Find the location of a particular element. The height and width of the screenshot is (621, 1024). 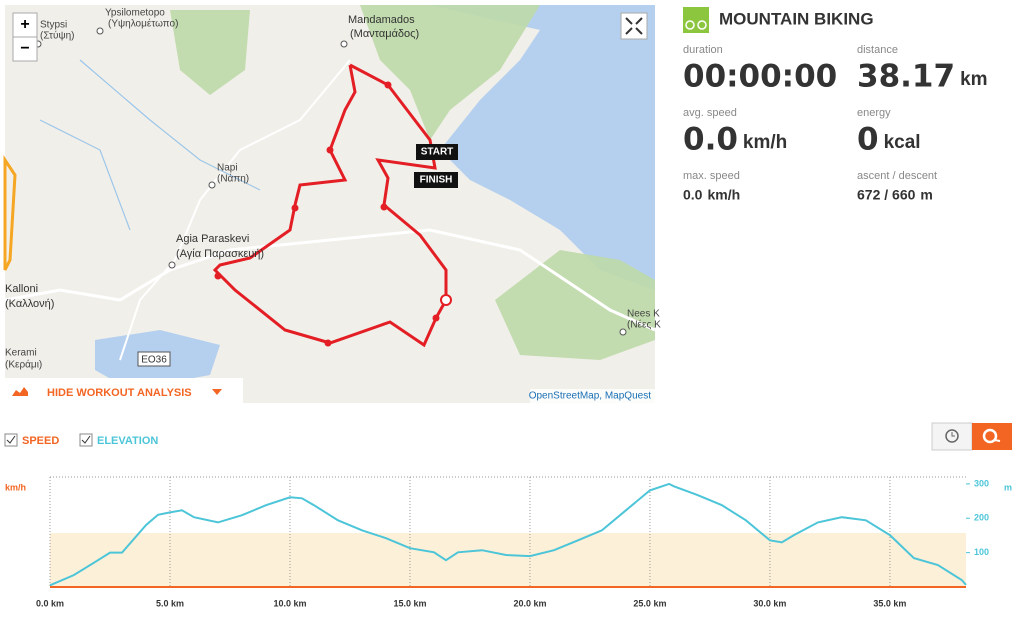

place-local: (Μανταμάδος) is located at coordinates (384, 34).